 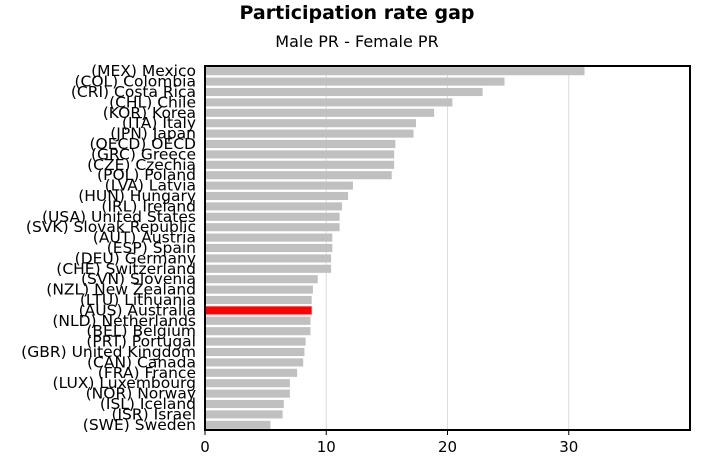 What do you see at coordinates (121, 290) in the screenshot?
I see `category-label: (NZL) New Zealand` at bounding box center [121, 290].